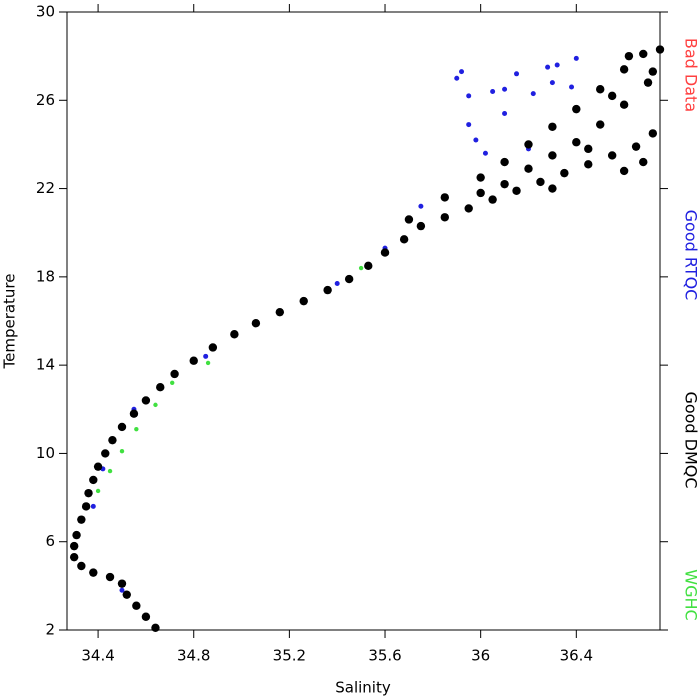 Image resolution: width=700 pixels, height=700 pixels. I want to click on y-tick-label: 14, so click(45, 365).